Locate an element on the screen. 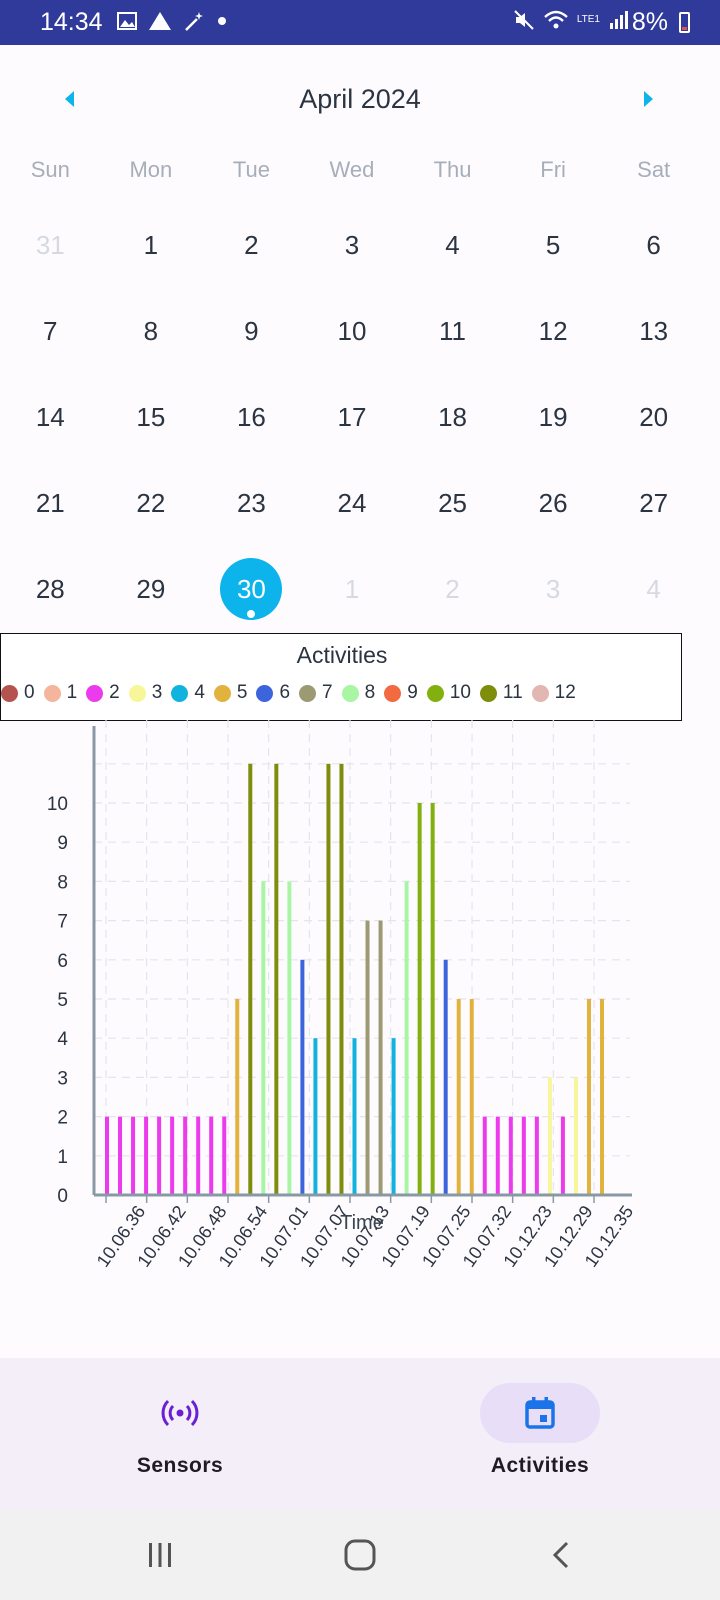 Image resolution: width=720 pixels, height=1600 pixels. calendar-day: 31 is located at coordinates (50, 245).